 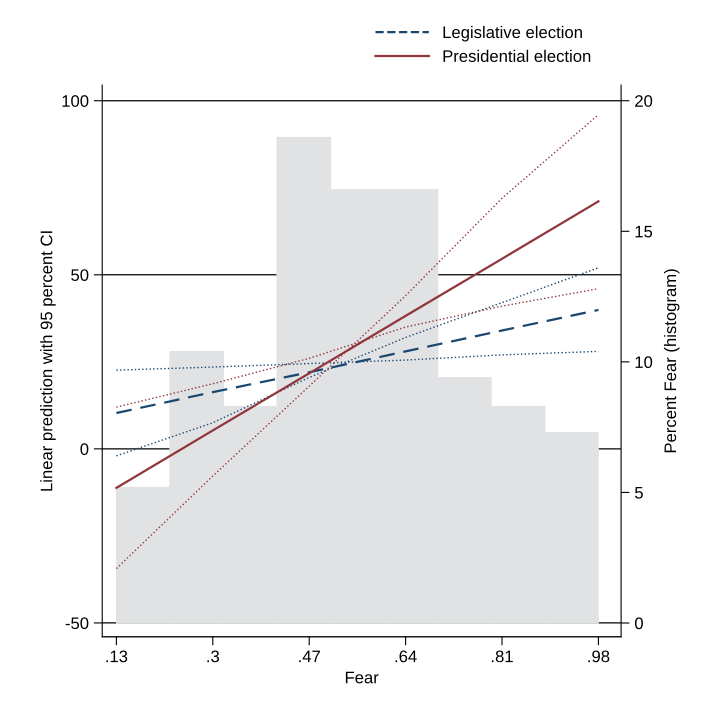 What do you see at coordinates (117, 656) in the screenshot?
I see `x-tick-label: .13` at bounding box center [117, 656].